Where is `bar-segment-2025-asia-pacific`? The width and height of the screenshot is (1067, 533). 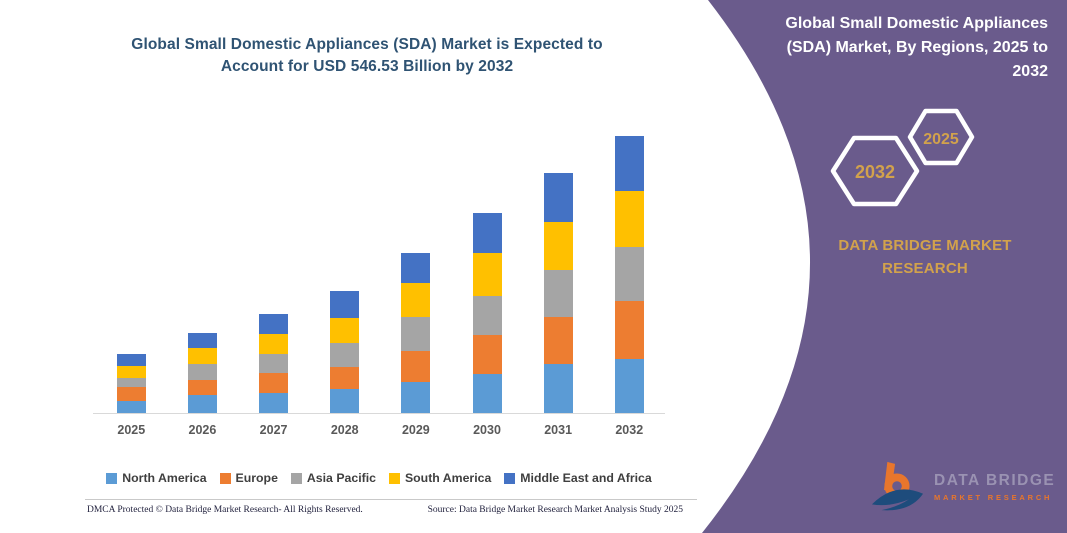
bar-segment-2025-asia-pacific is located at coordinates (131, 382).